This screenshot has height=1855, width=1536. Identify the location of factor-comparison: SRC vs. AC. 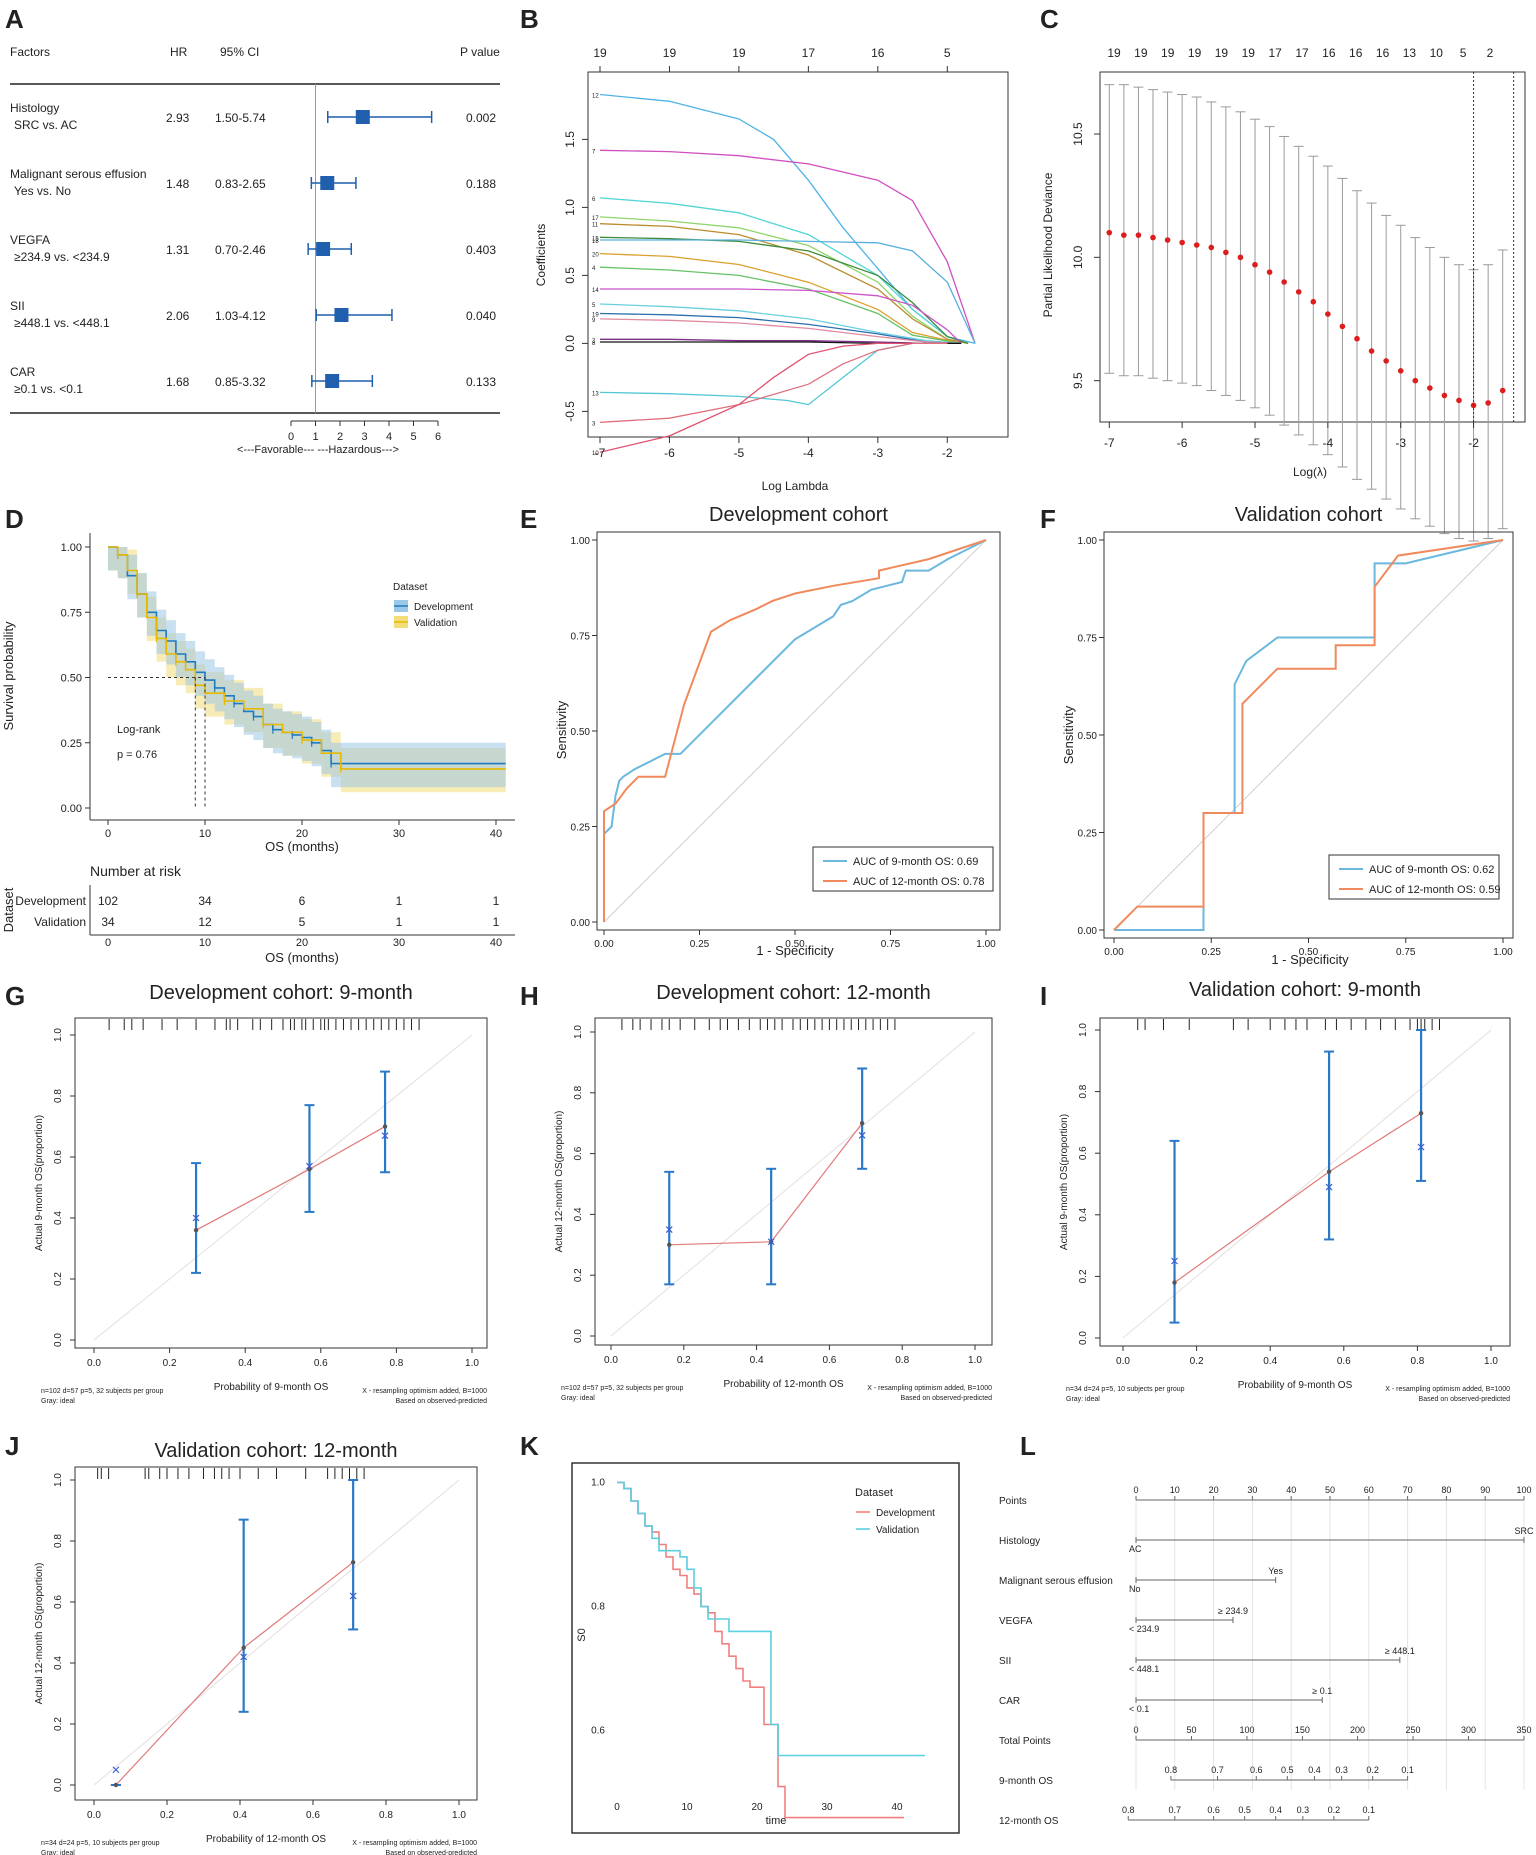
(46, 125).